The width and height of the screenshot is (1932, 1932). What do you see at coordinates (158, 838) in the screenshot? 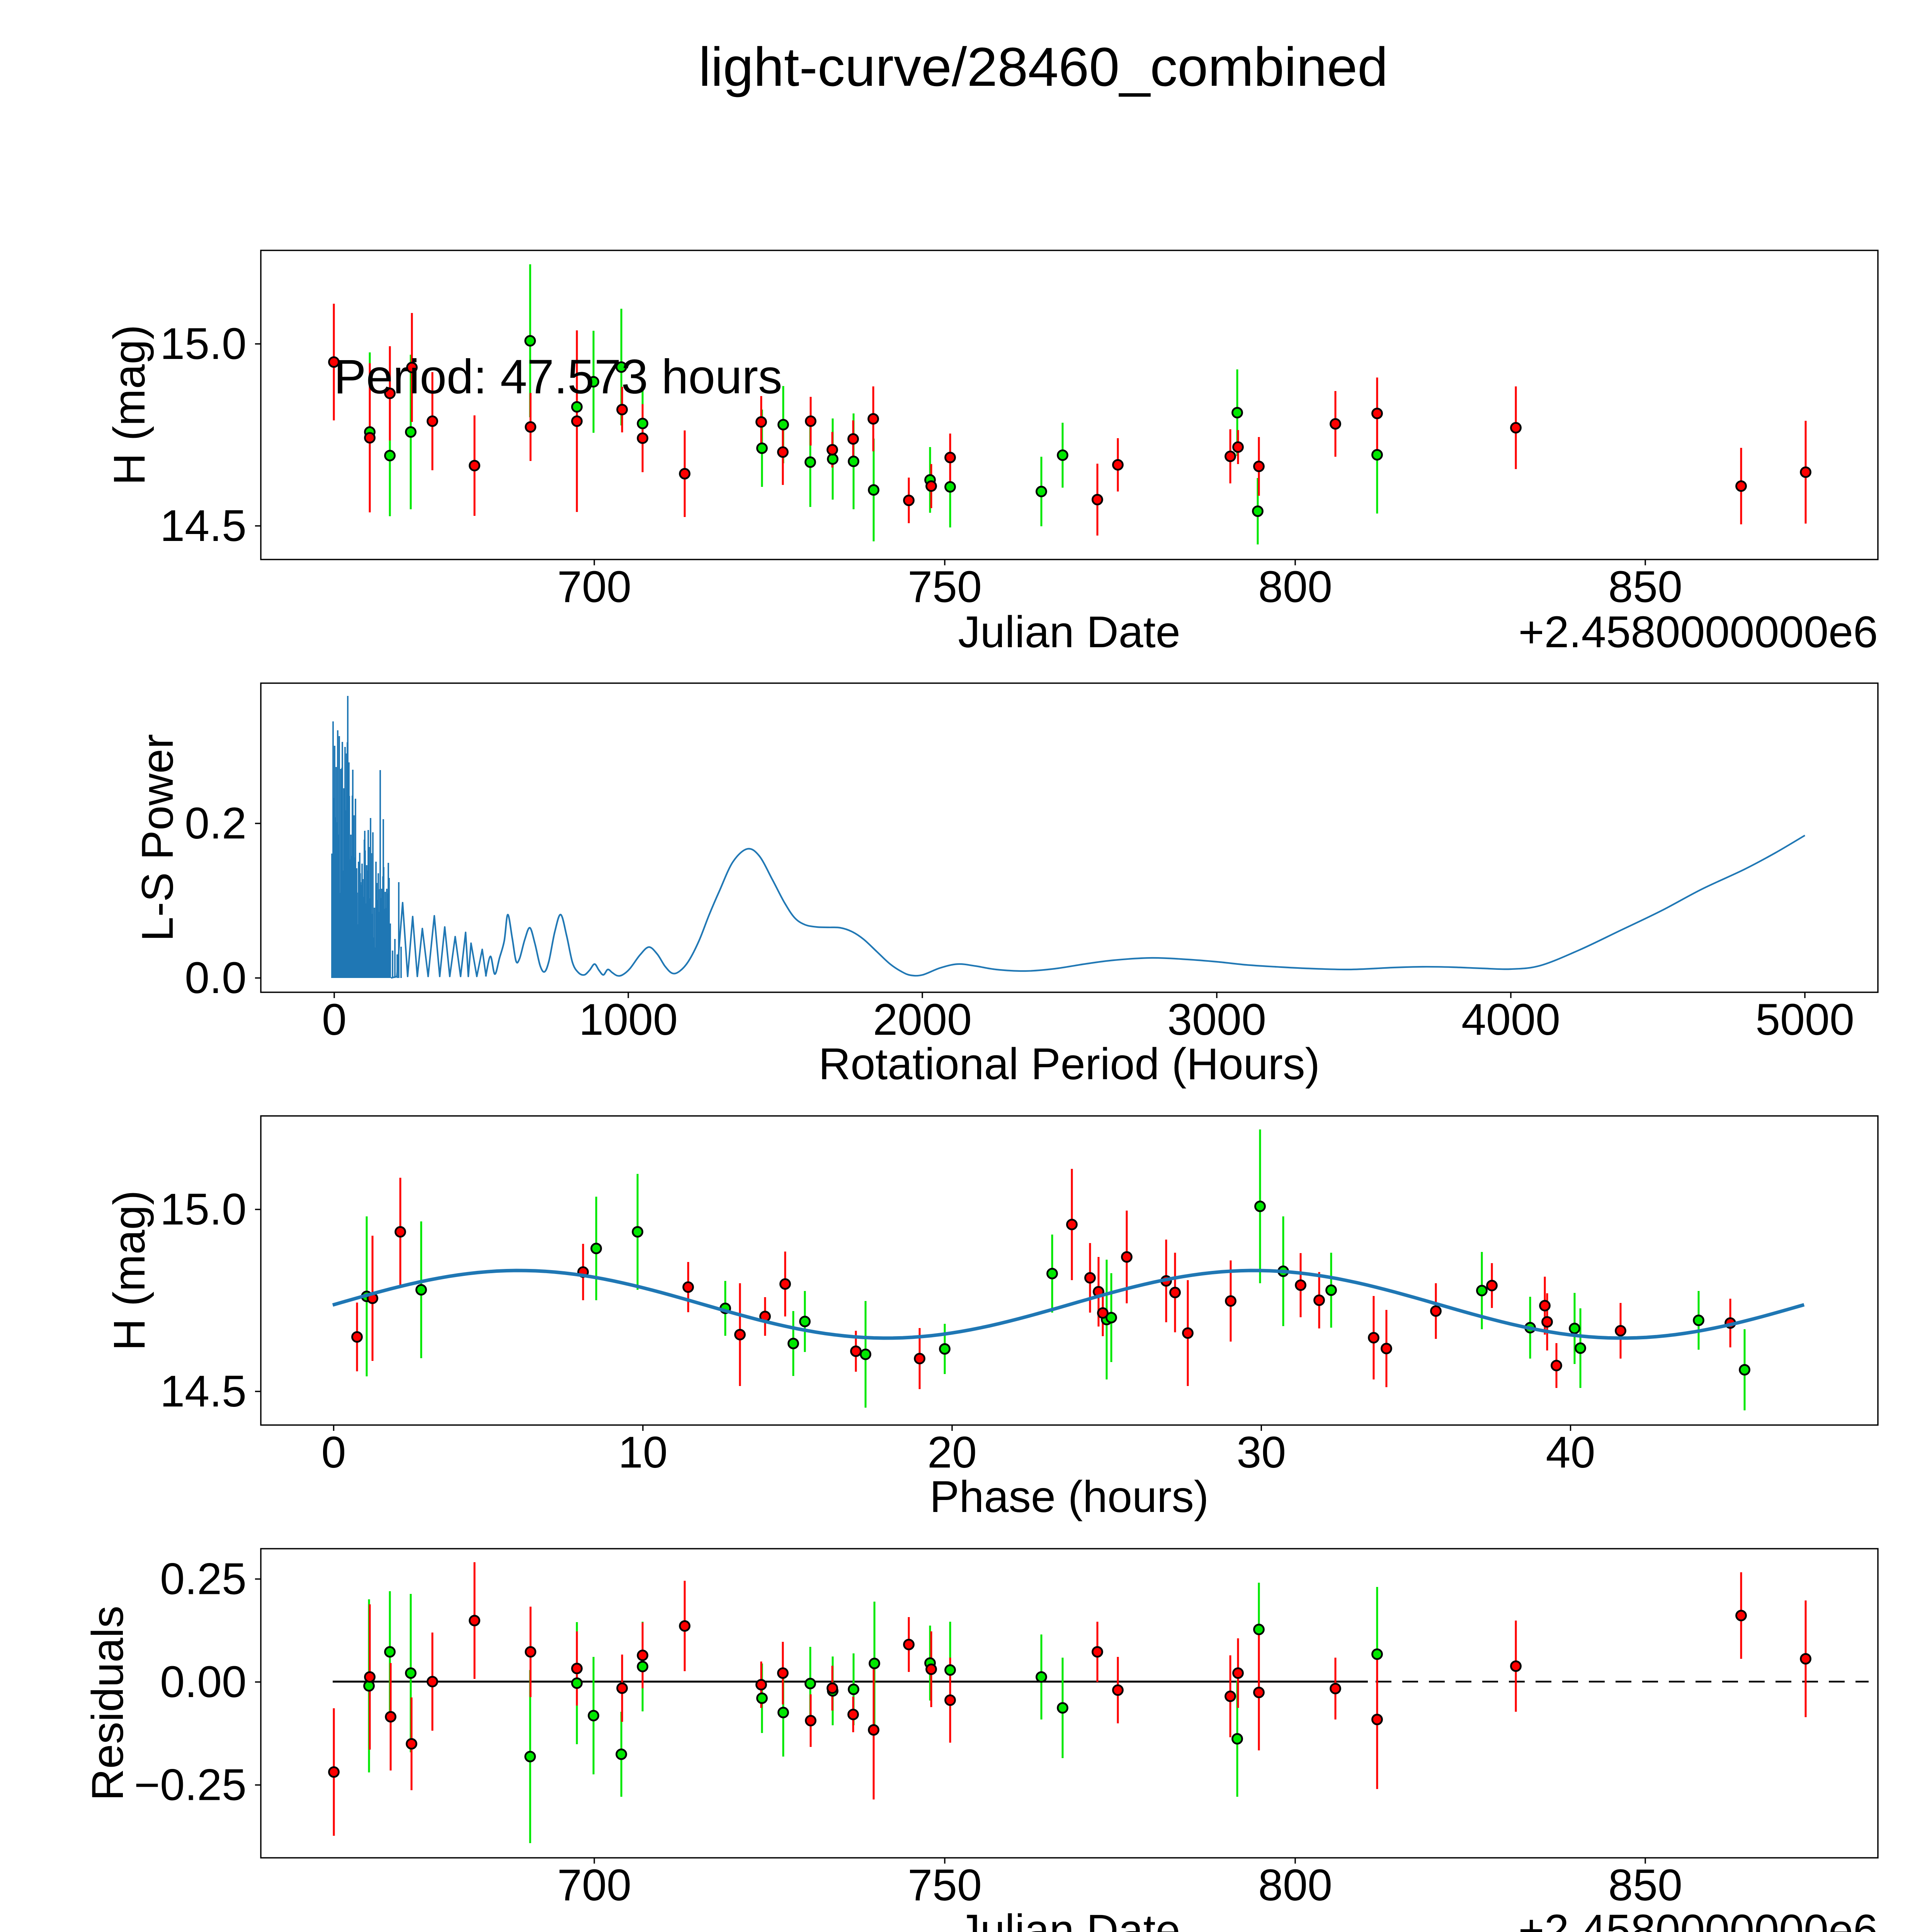
I see `svg-text: L-S Power` at bounding box center [158, 838].